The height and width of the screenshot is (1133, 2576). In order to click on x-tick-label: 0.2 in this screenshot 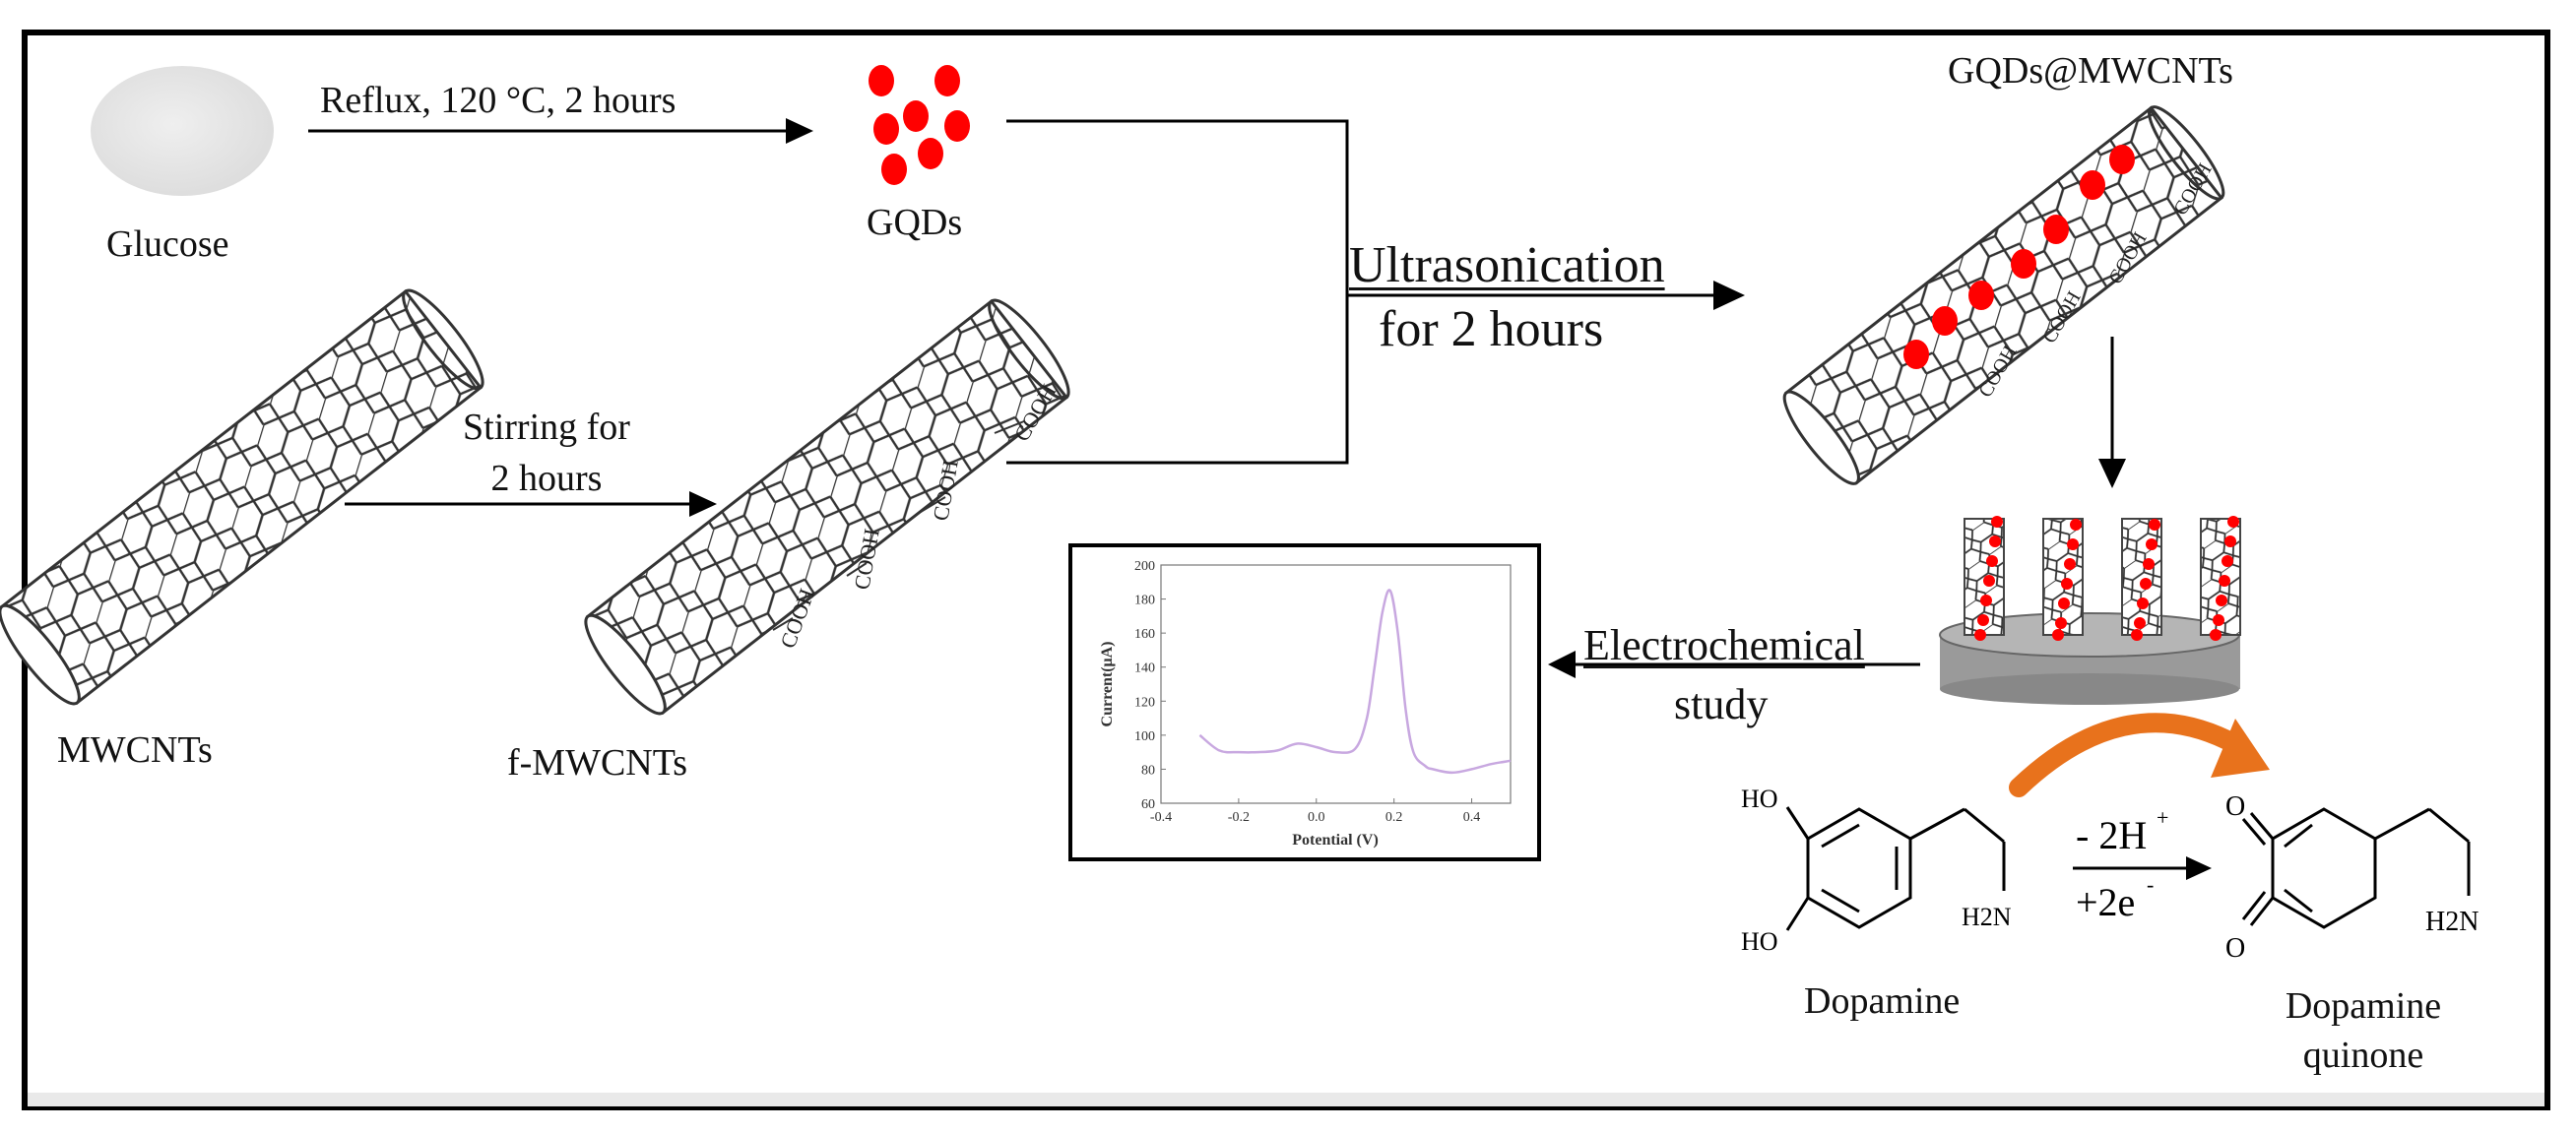, I will do `click(1394, 817)`.